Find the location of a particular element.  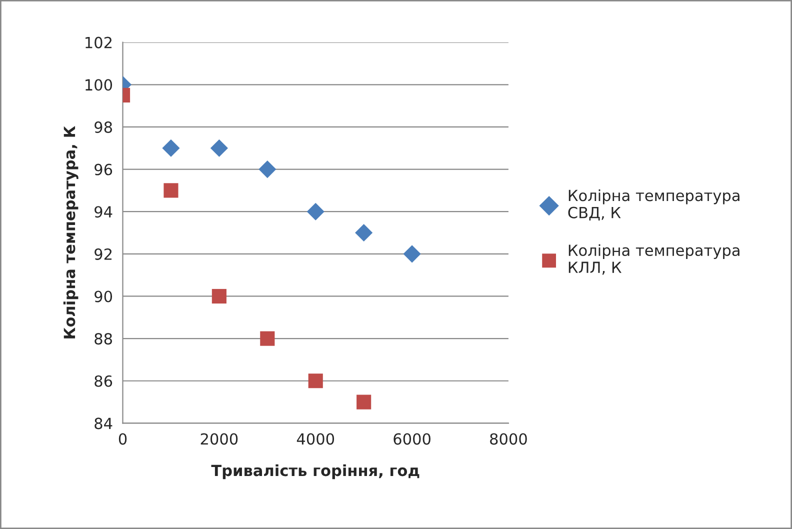

y-tick-label: 98 is located at coordinates (103, 127).